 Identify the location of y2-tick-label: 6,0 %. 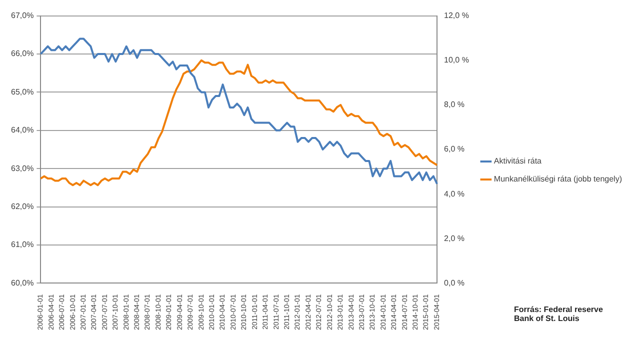
(454, 149).